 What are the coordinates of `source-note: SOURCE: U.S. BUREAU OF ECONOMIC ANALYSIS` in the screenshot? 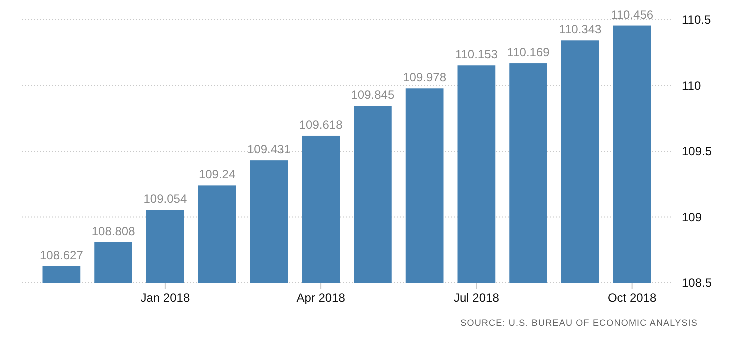 It's located at (579, 323).